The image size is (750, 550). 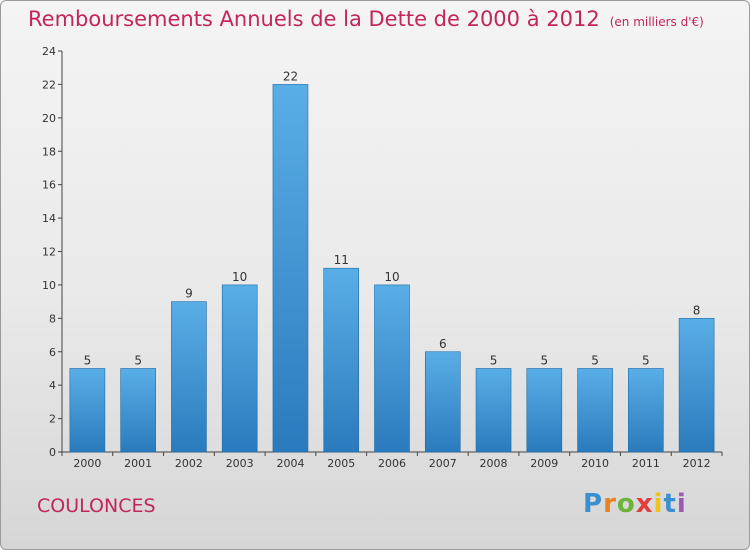 What do you see at coordinates (290, 76) in the screenshot?
I see `bar-value-label: 22` at bounding box center [290, 76].